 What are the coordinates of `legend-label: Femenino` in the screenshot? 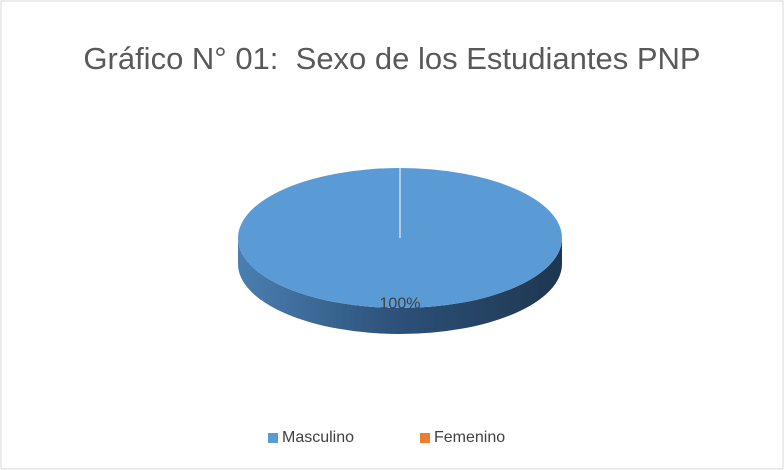 It's located at (469, 437).